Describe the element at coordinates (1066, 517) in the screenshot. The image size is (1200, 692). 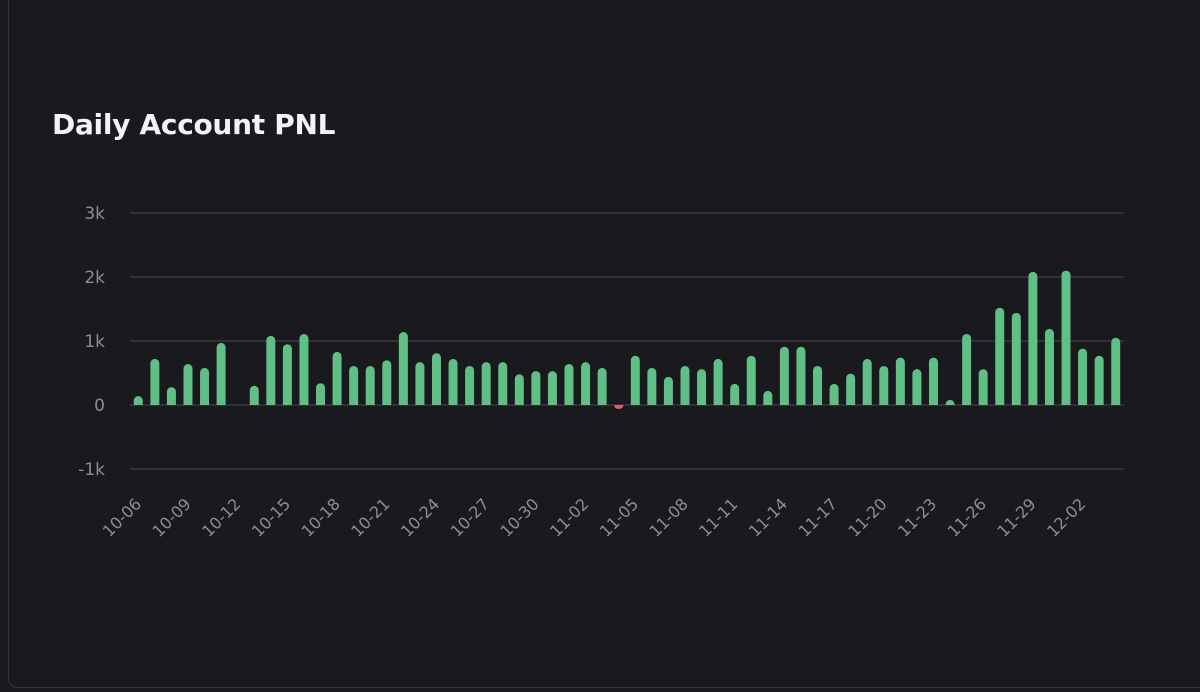
I see `x-tick-label: 12-02` at that location.